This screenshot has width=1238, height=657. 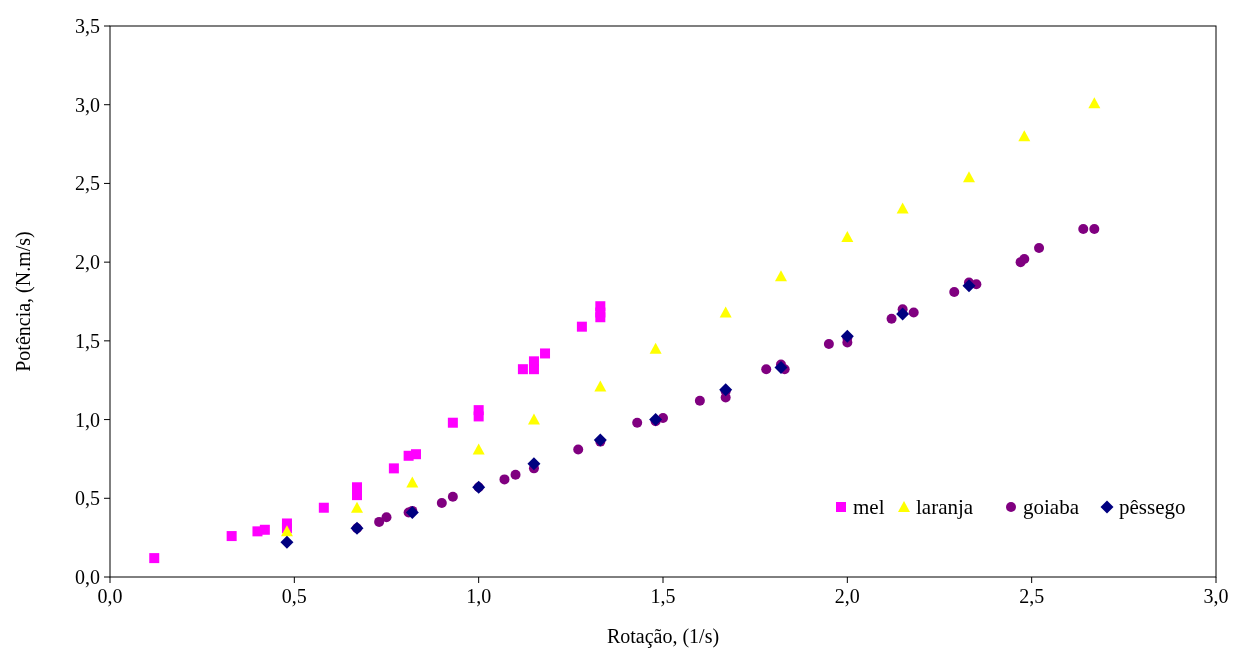 I want to click on y-tick-label: 2,0, so click(x=87, y=262).